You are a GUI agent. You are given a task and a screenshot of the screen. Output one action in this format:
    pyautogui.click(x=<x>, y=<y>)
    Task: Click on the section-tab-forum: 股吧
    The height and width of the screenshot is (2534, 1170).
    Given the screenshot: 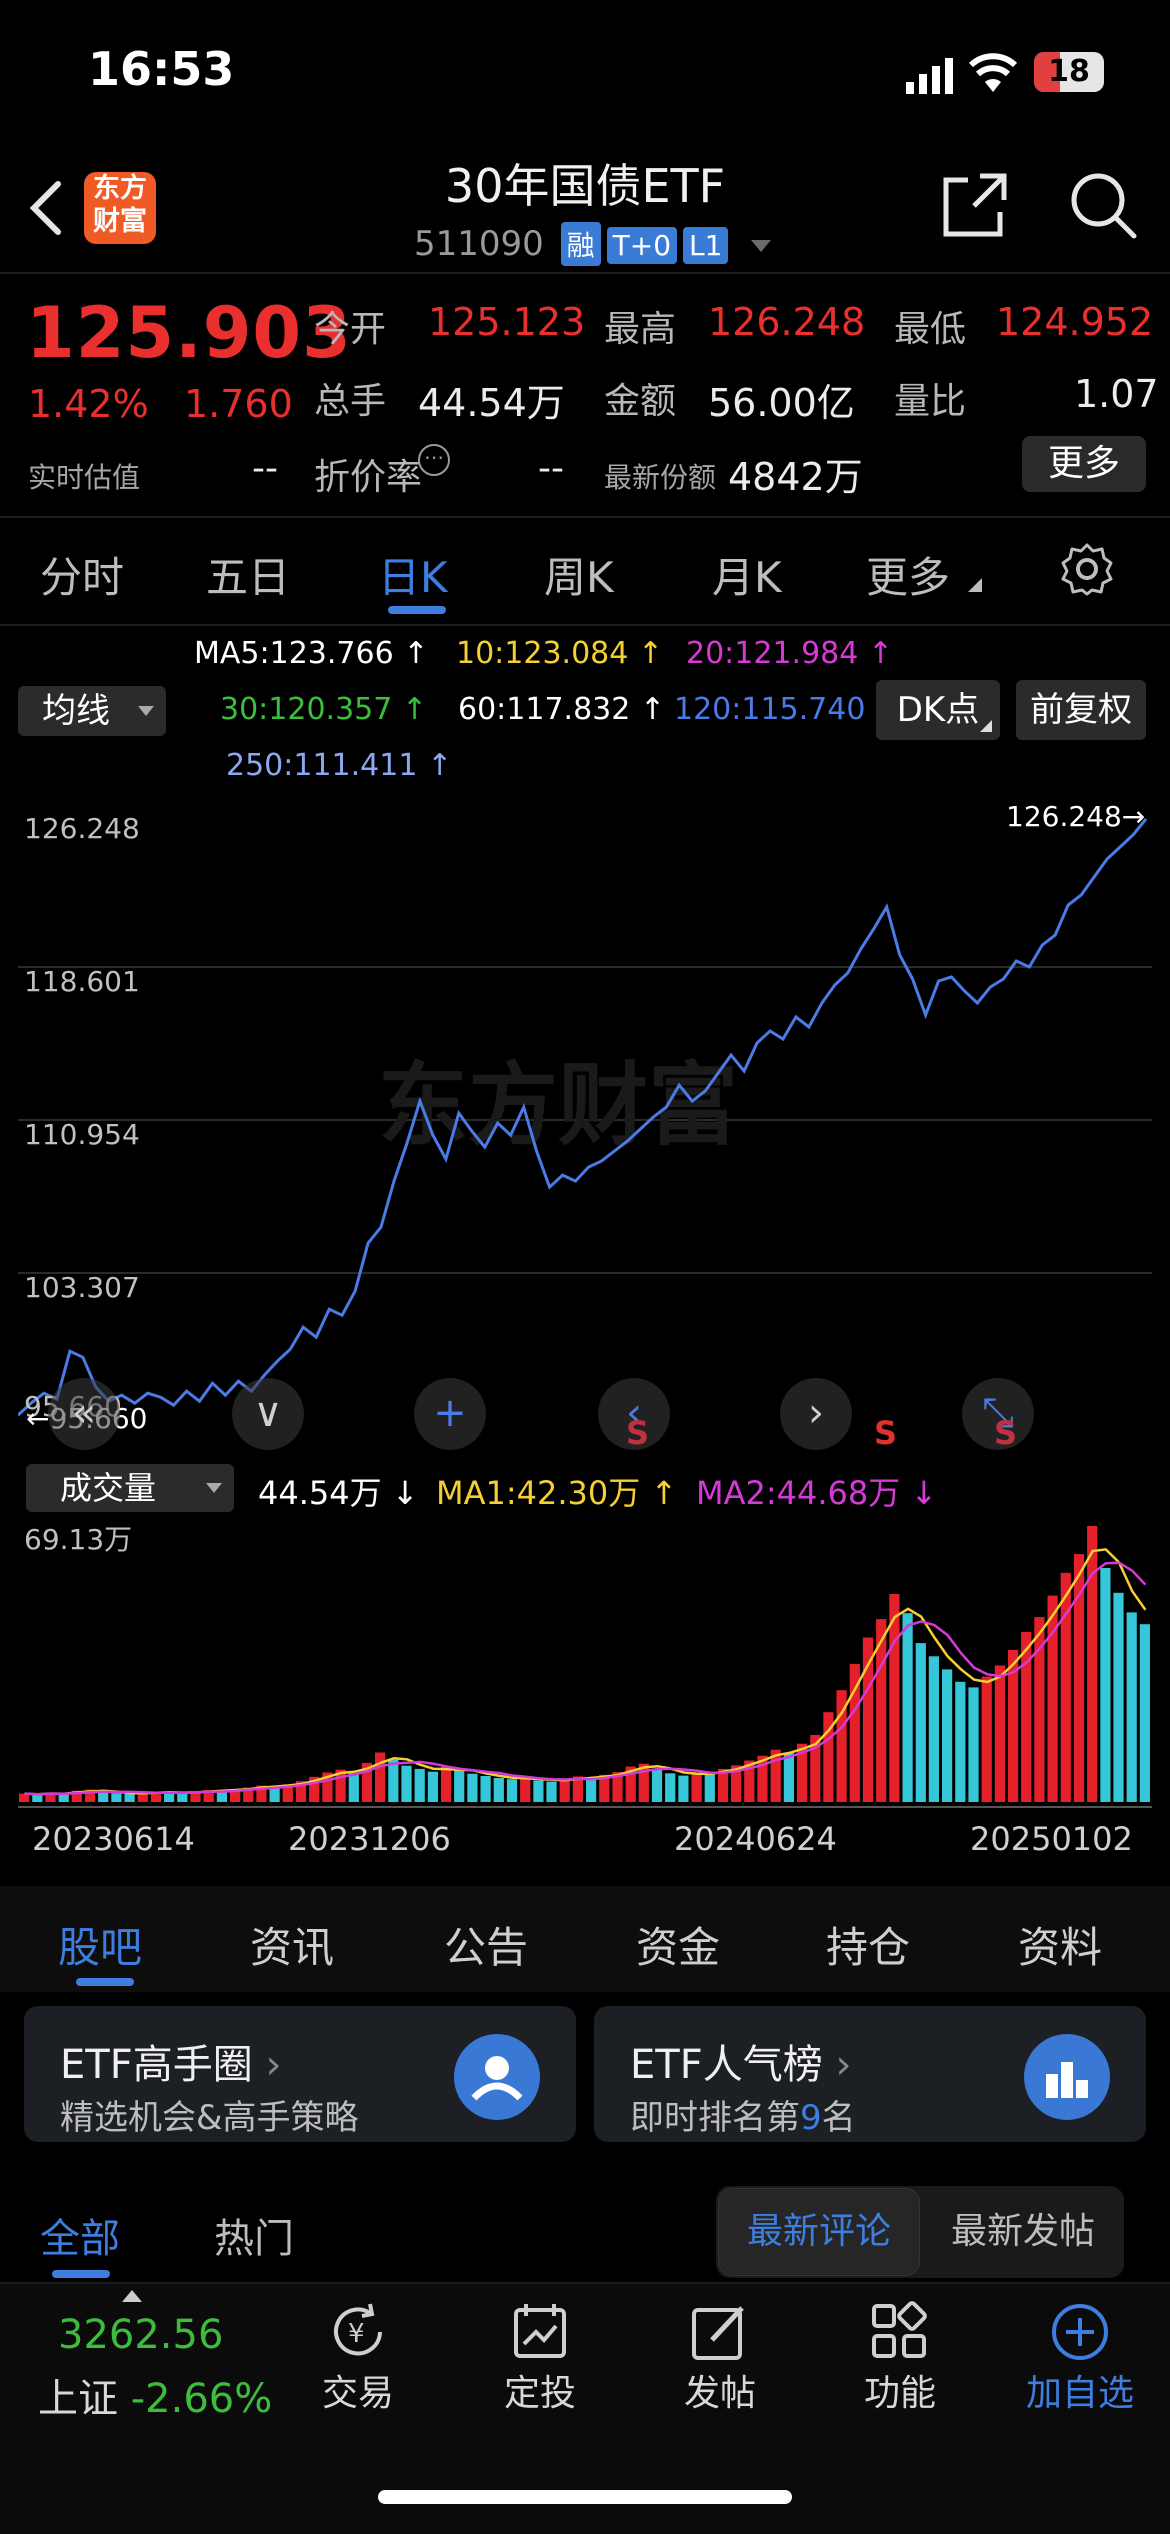 What is the action you would take?
    pyautogui.click(x=100, y=1947)
    